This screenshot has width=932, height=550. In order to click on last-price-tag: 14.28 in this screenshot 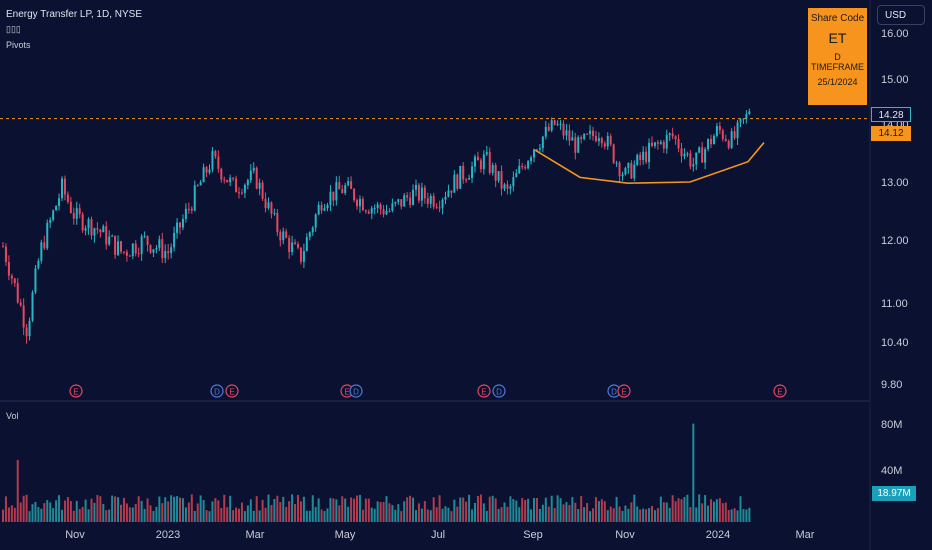, I will do `click(891, 114)`.